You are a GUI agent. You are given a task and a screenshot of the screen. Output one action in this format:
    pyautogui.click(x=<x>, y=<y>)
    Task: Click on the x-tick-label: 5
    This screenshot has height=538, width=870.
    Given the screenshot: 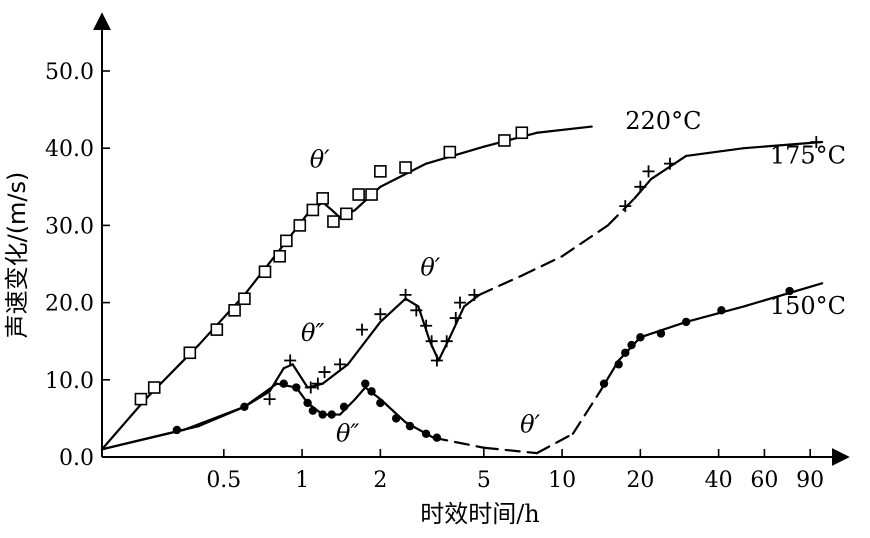 What is the action you would take?
    pyautogui.click(x=484, y=480)
    